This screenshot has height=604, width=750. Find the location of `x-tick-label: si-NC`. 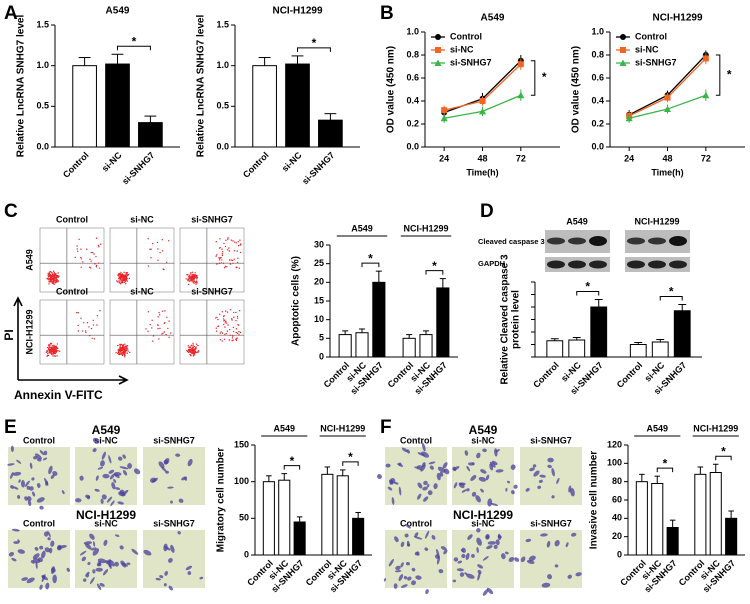

x-tick-label: si-NC is located at coordinates (292, 162).